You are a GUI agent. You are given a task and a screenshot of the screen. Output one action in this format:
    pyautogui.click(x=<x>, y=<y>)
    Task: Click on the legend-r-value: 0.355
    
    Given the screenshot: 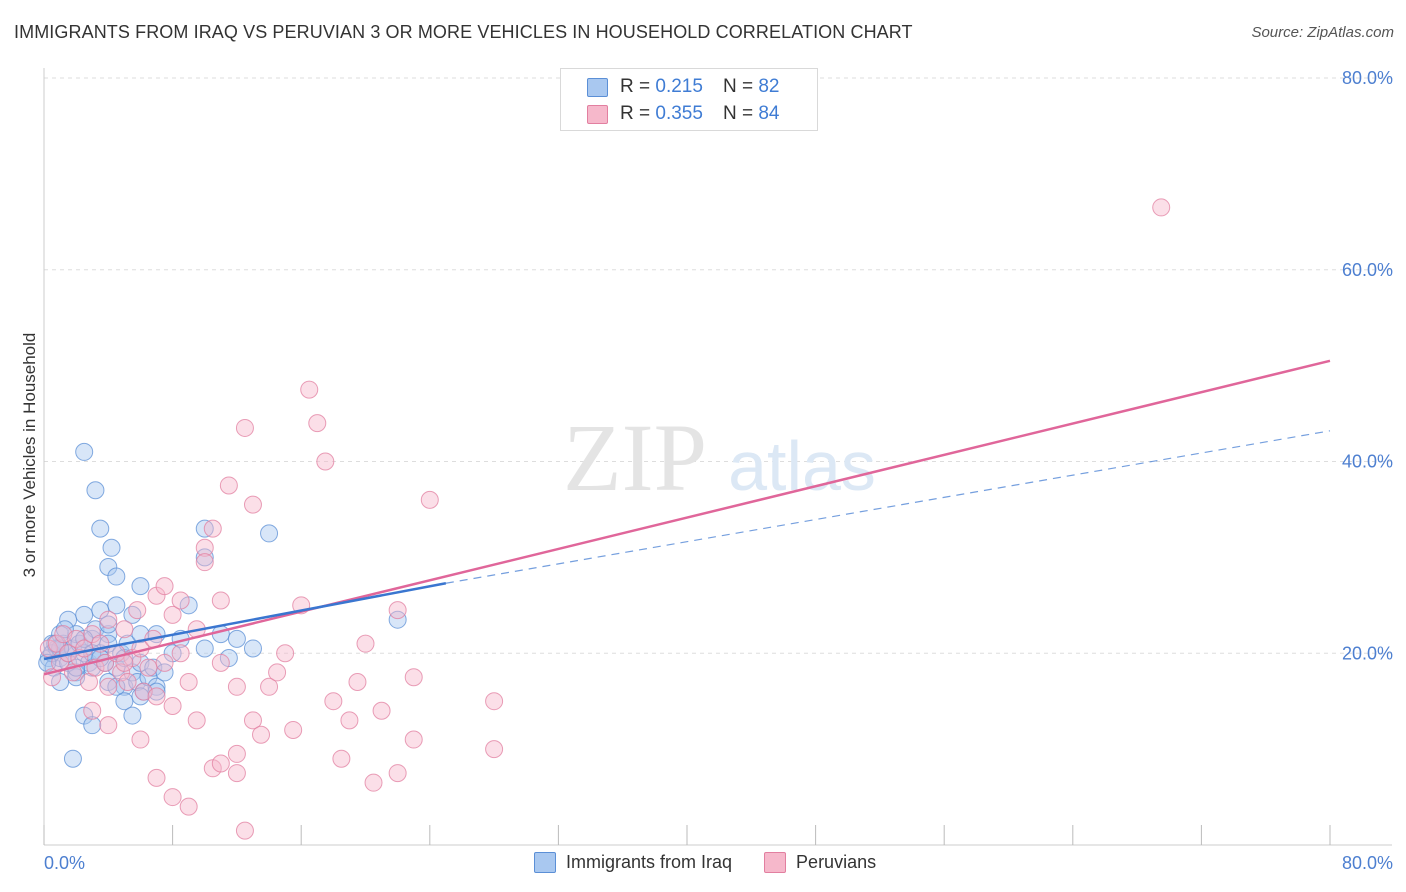 What is the action you would take?
    pyautogui.click(x=679, y=113)
    